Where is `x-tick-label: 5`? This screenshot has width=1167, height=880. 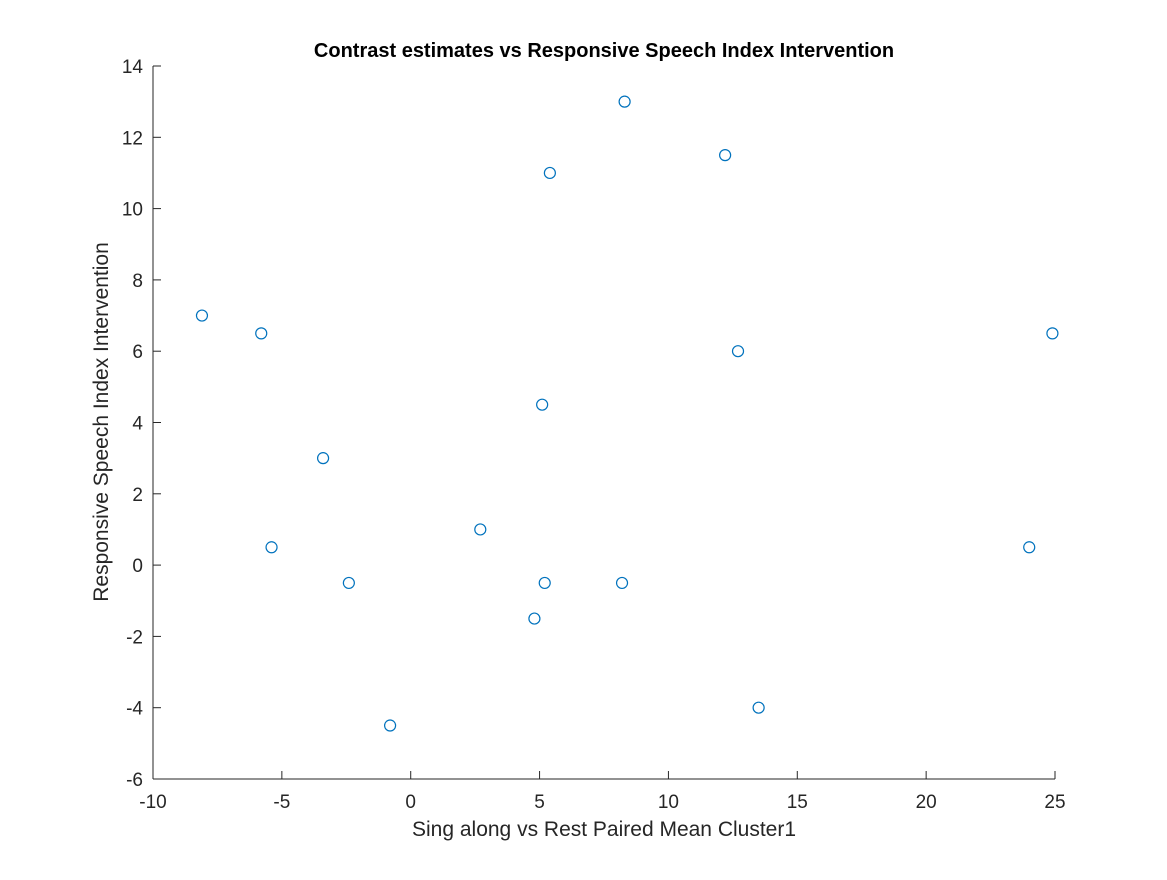 x-tick-label: 5 is located at coordinates (539, 802).